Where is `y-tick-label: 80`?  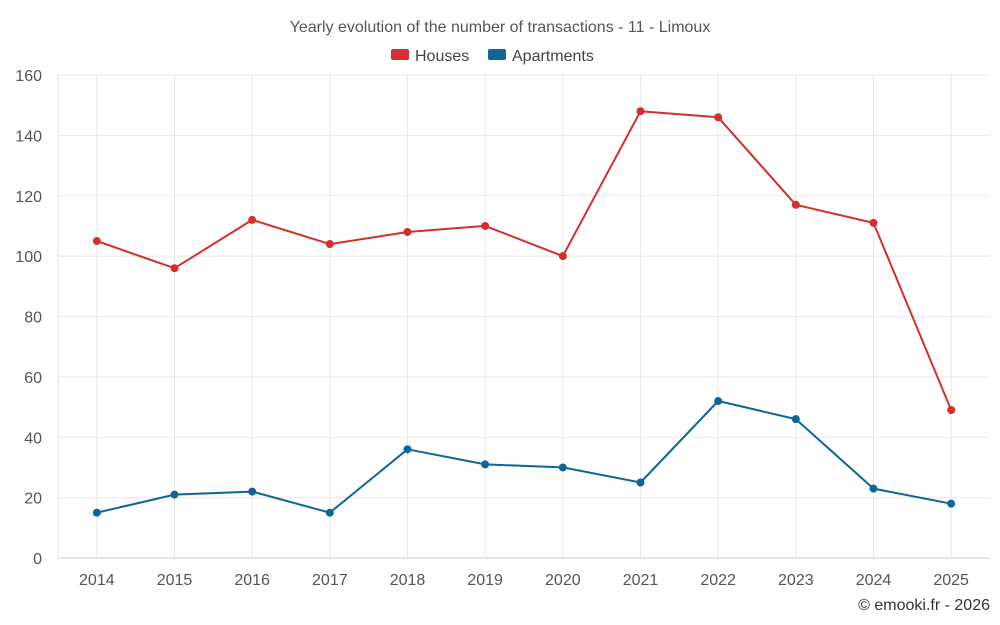
y-tick-label: 80 is located at coordinates (33, 318).